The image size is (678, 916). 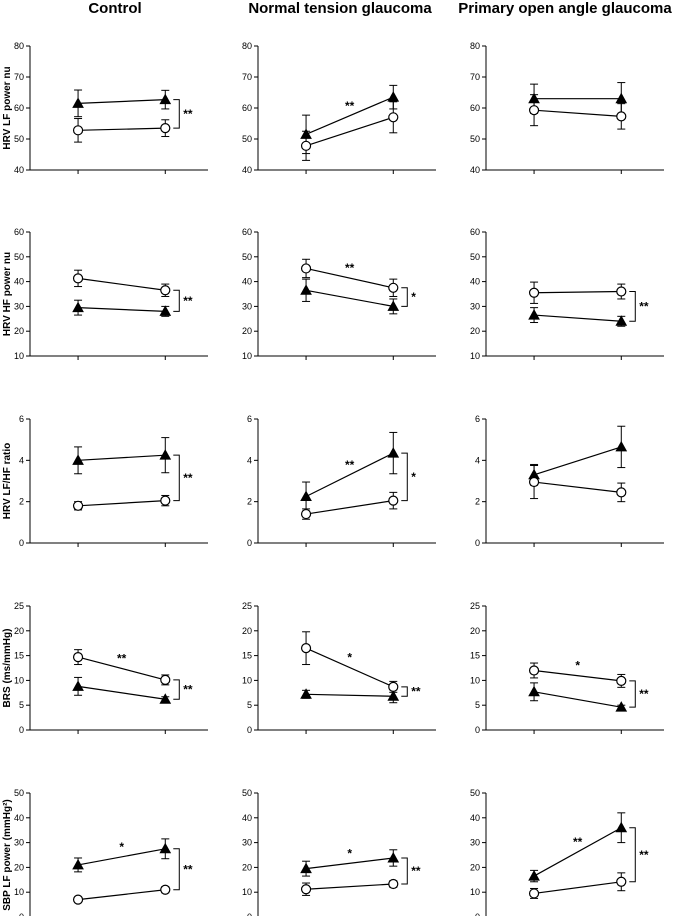 I want to click on panel-3-0: 0 5 10 15 20 25 BRS (ms/mmHg) ** **, so click(x=105, y=668).